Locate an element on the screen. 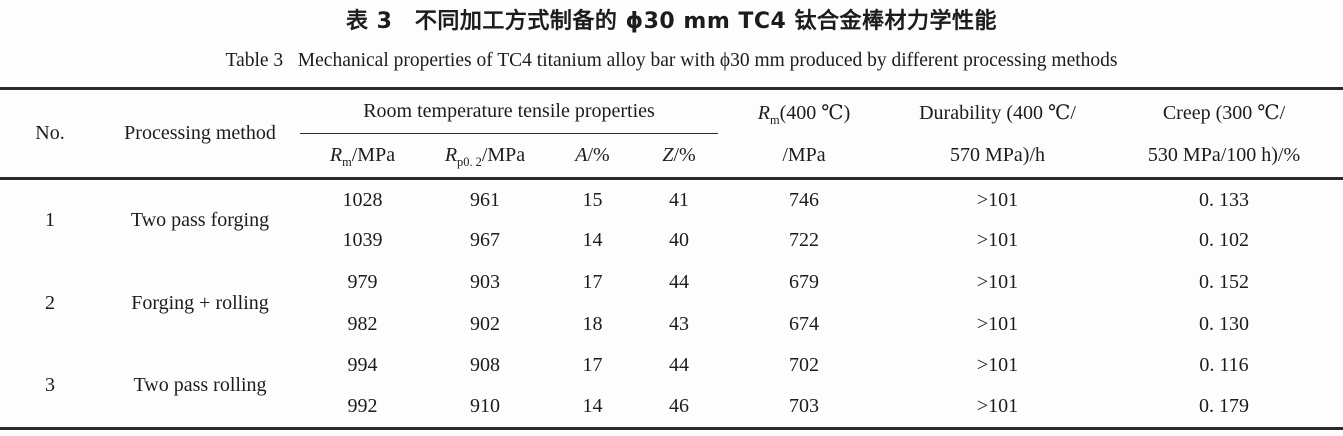 The image size is (1343, 436). header-z: Z/% is located at coordinates (679, 155).